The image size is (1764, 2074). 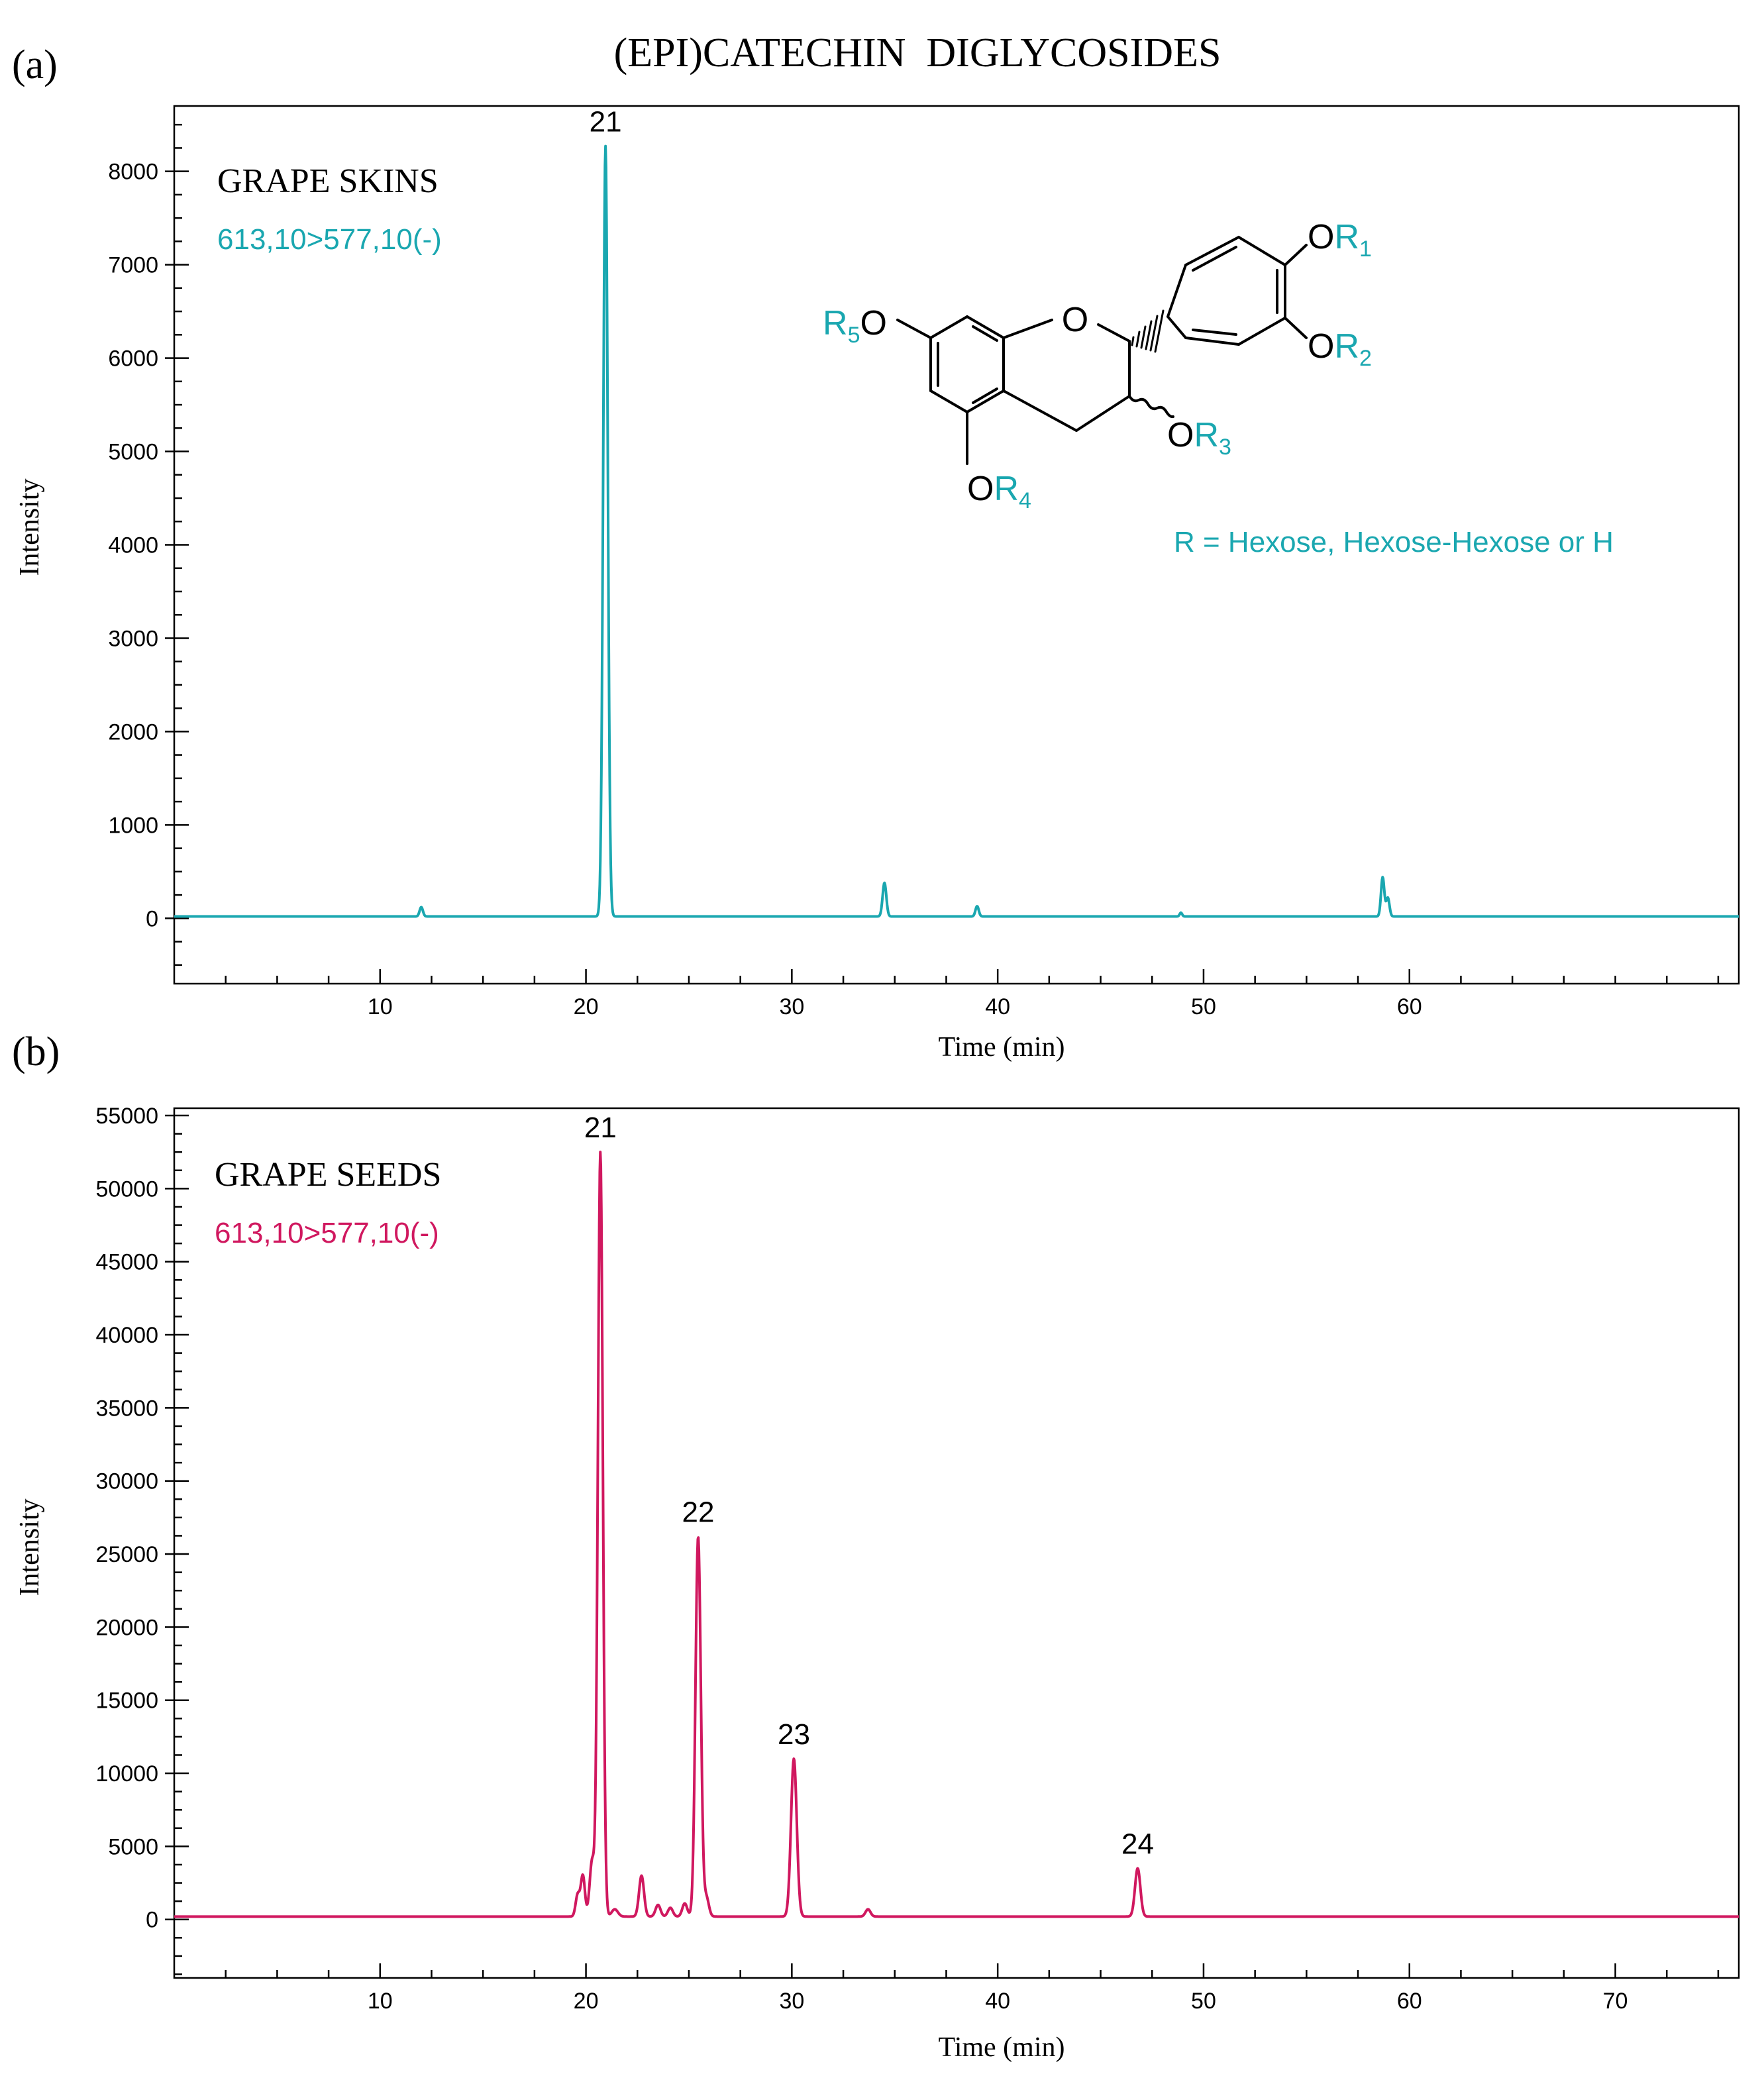 I want to click on ring-oxygen-label: O, so click(x=1075, y=320).